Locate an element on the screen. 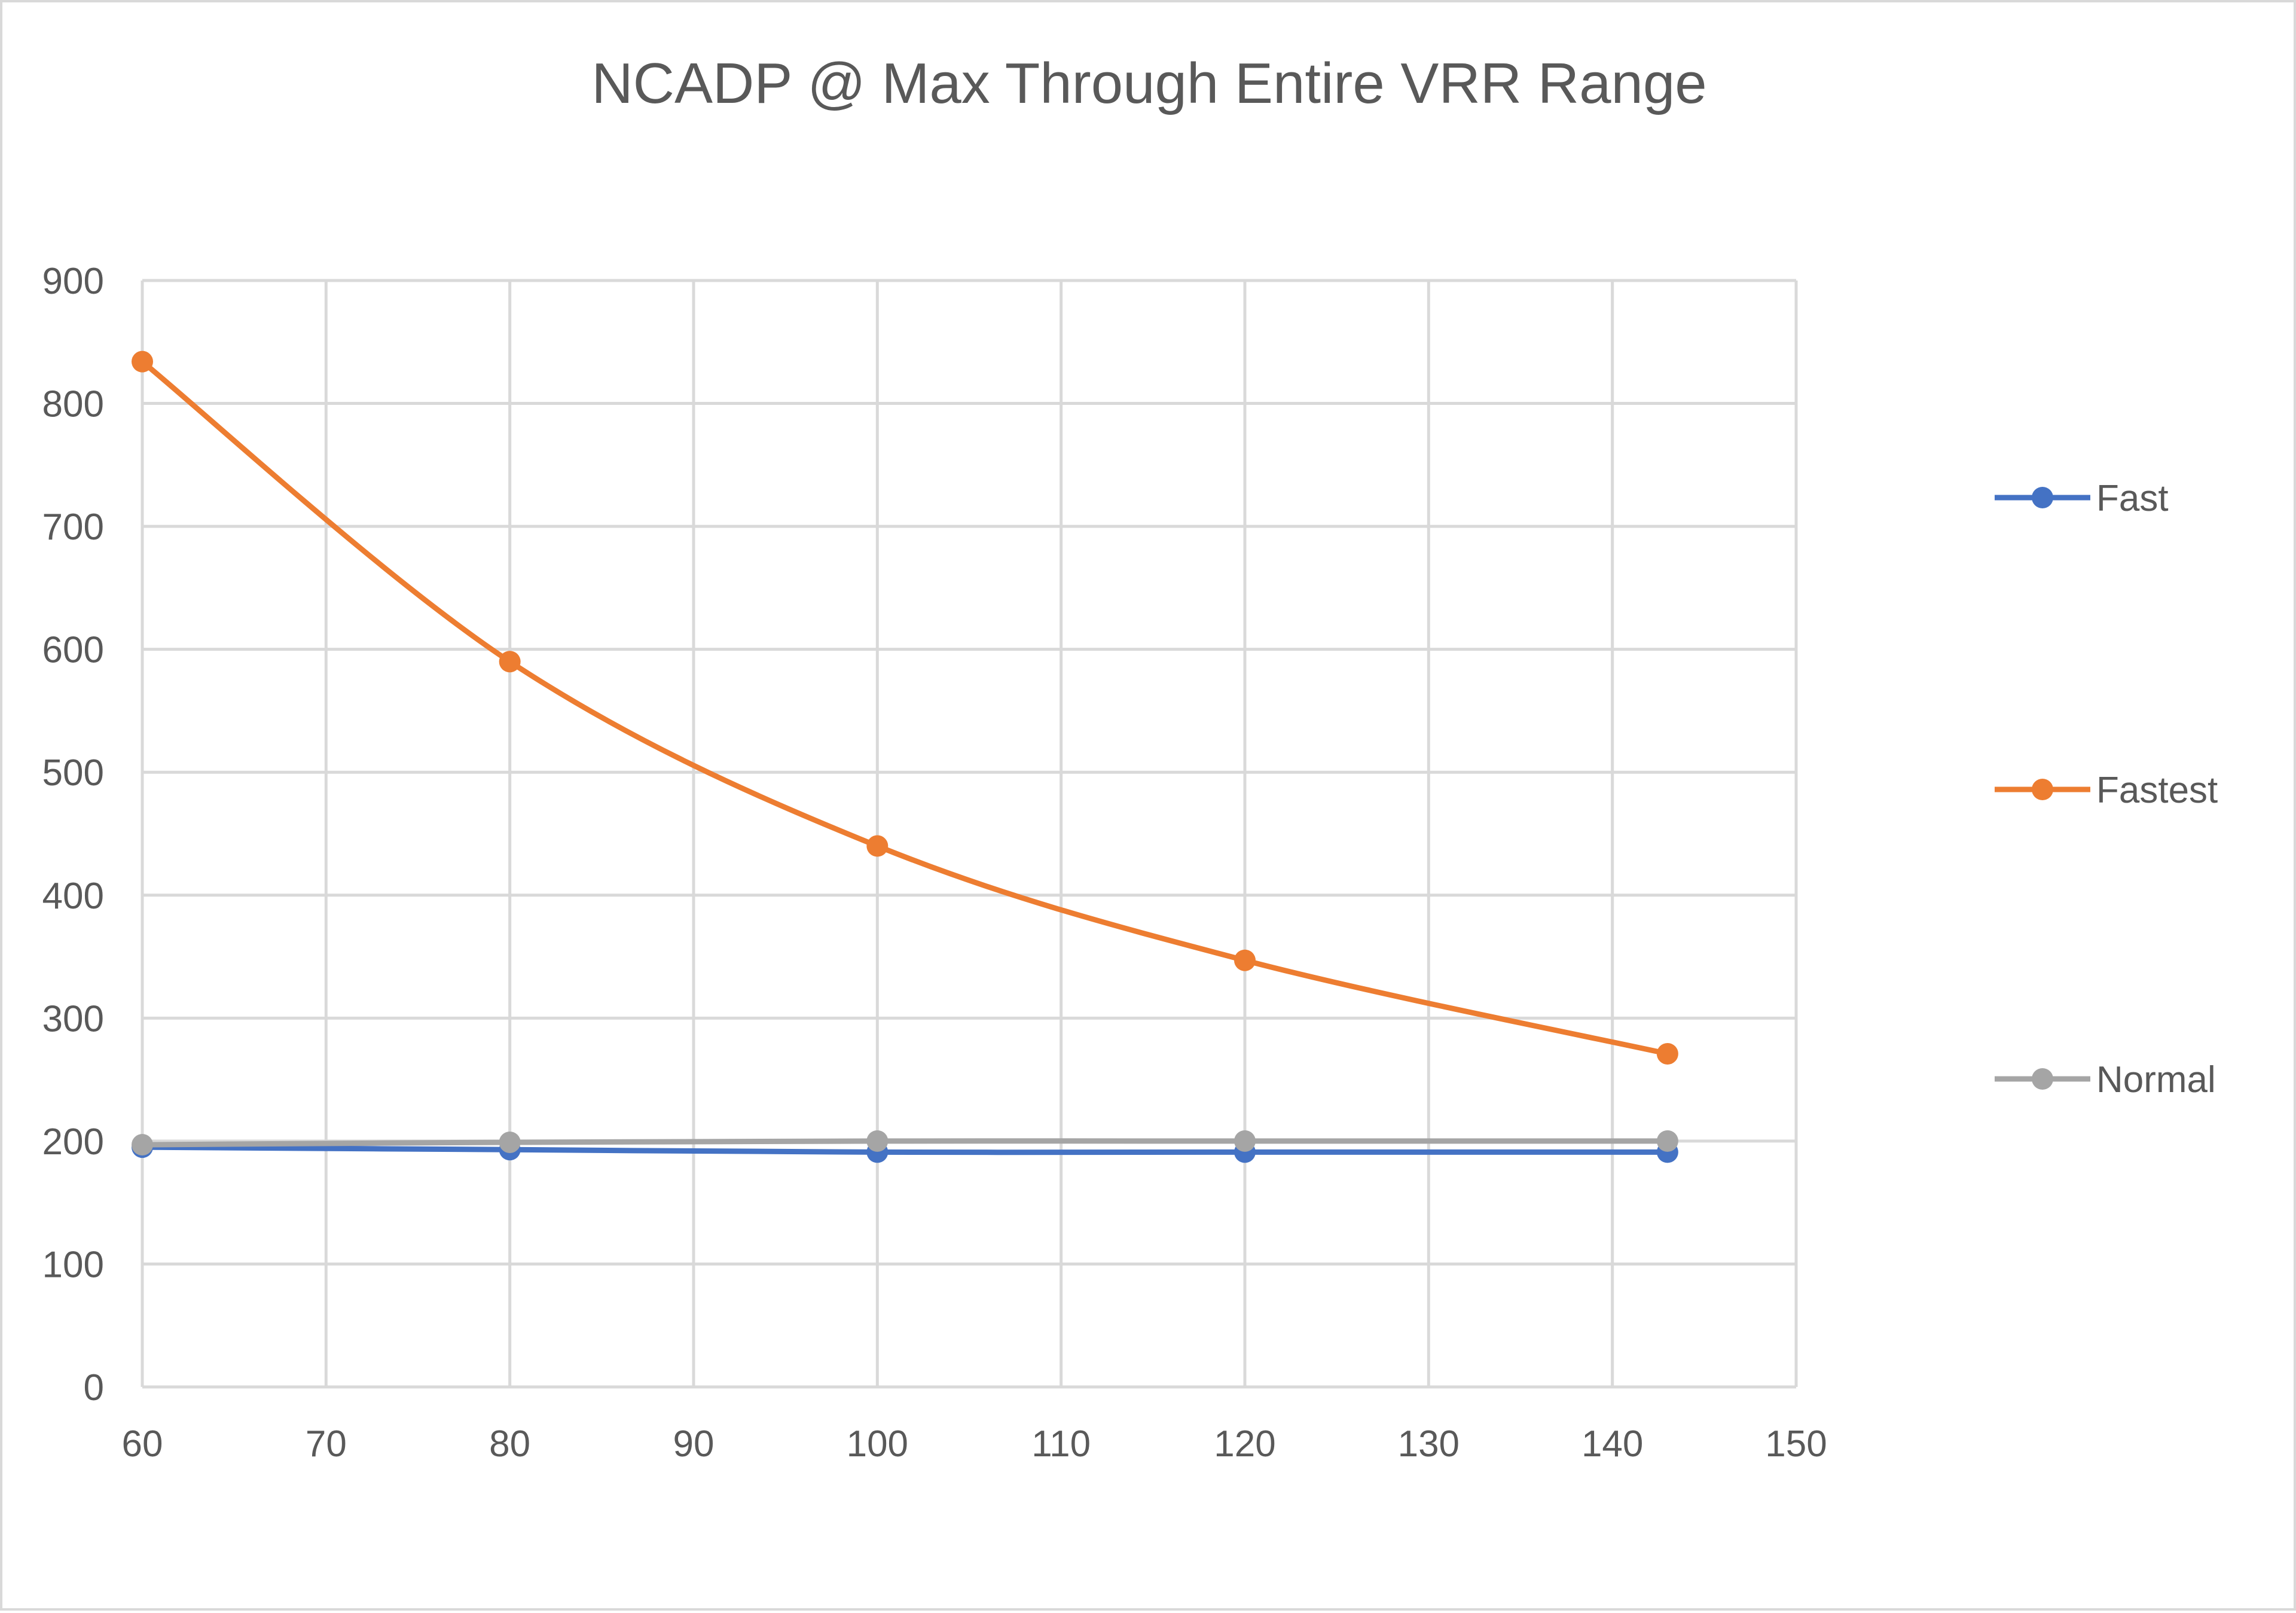 The width and height of the screenshot is (2296, 1613). x-tick-label: 100 is located at coordinates (877, 1444).